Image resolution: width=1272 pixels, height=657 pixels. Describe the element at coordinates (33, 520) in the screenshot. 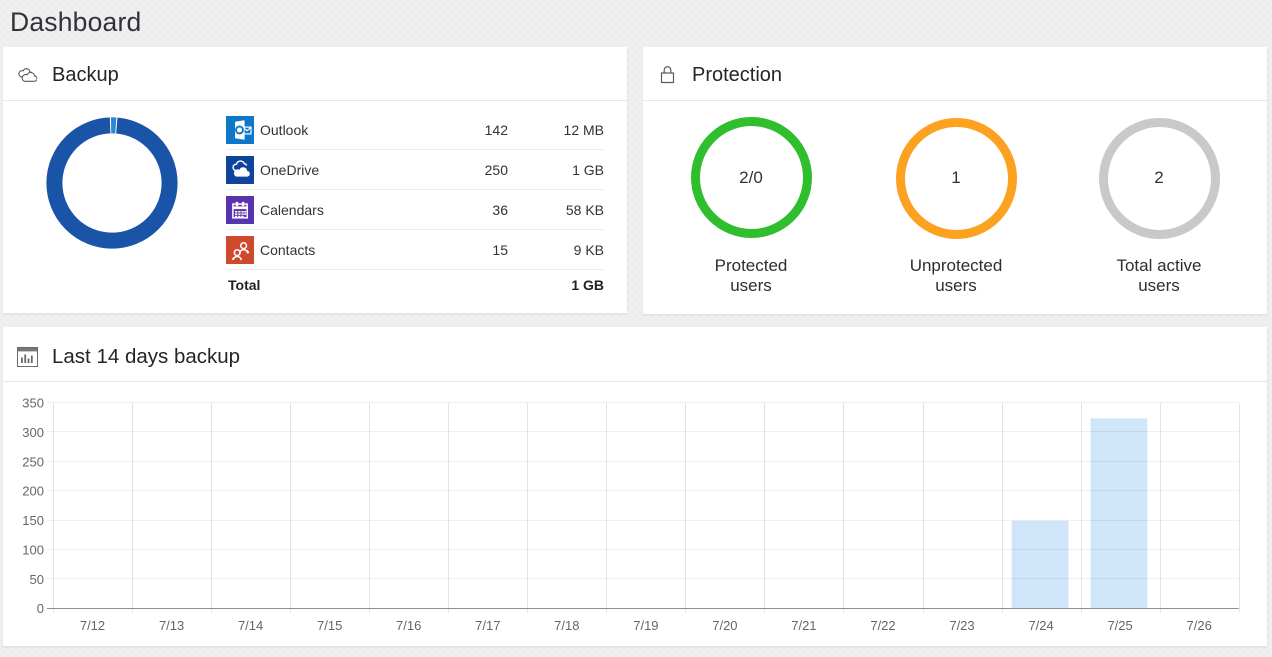

I see `svg-text: 150` at that location.